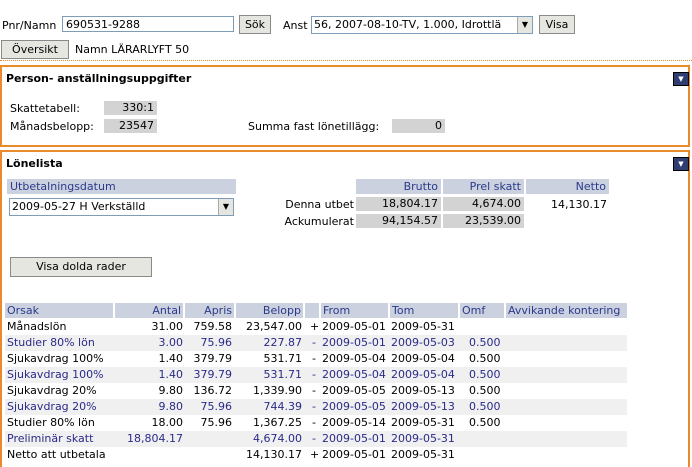 This screenshot has width=692, height=467. I want to click on cell-apris: 136.72, so click(213, 390).